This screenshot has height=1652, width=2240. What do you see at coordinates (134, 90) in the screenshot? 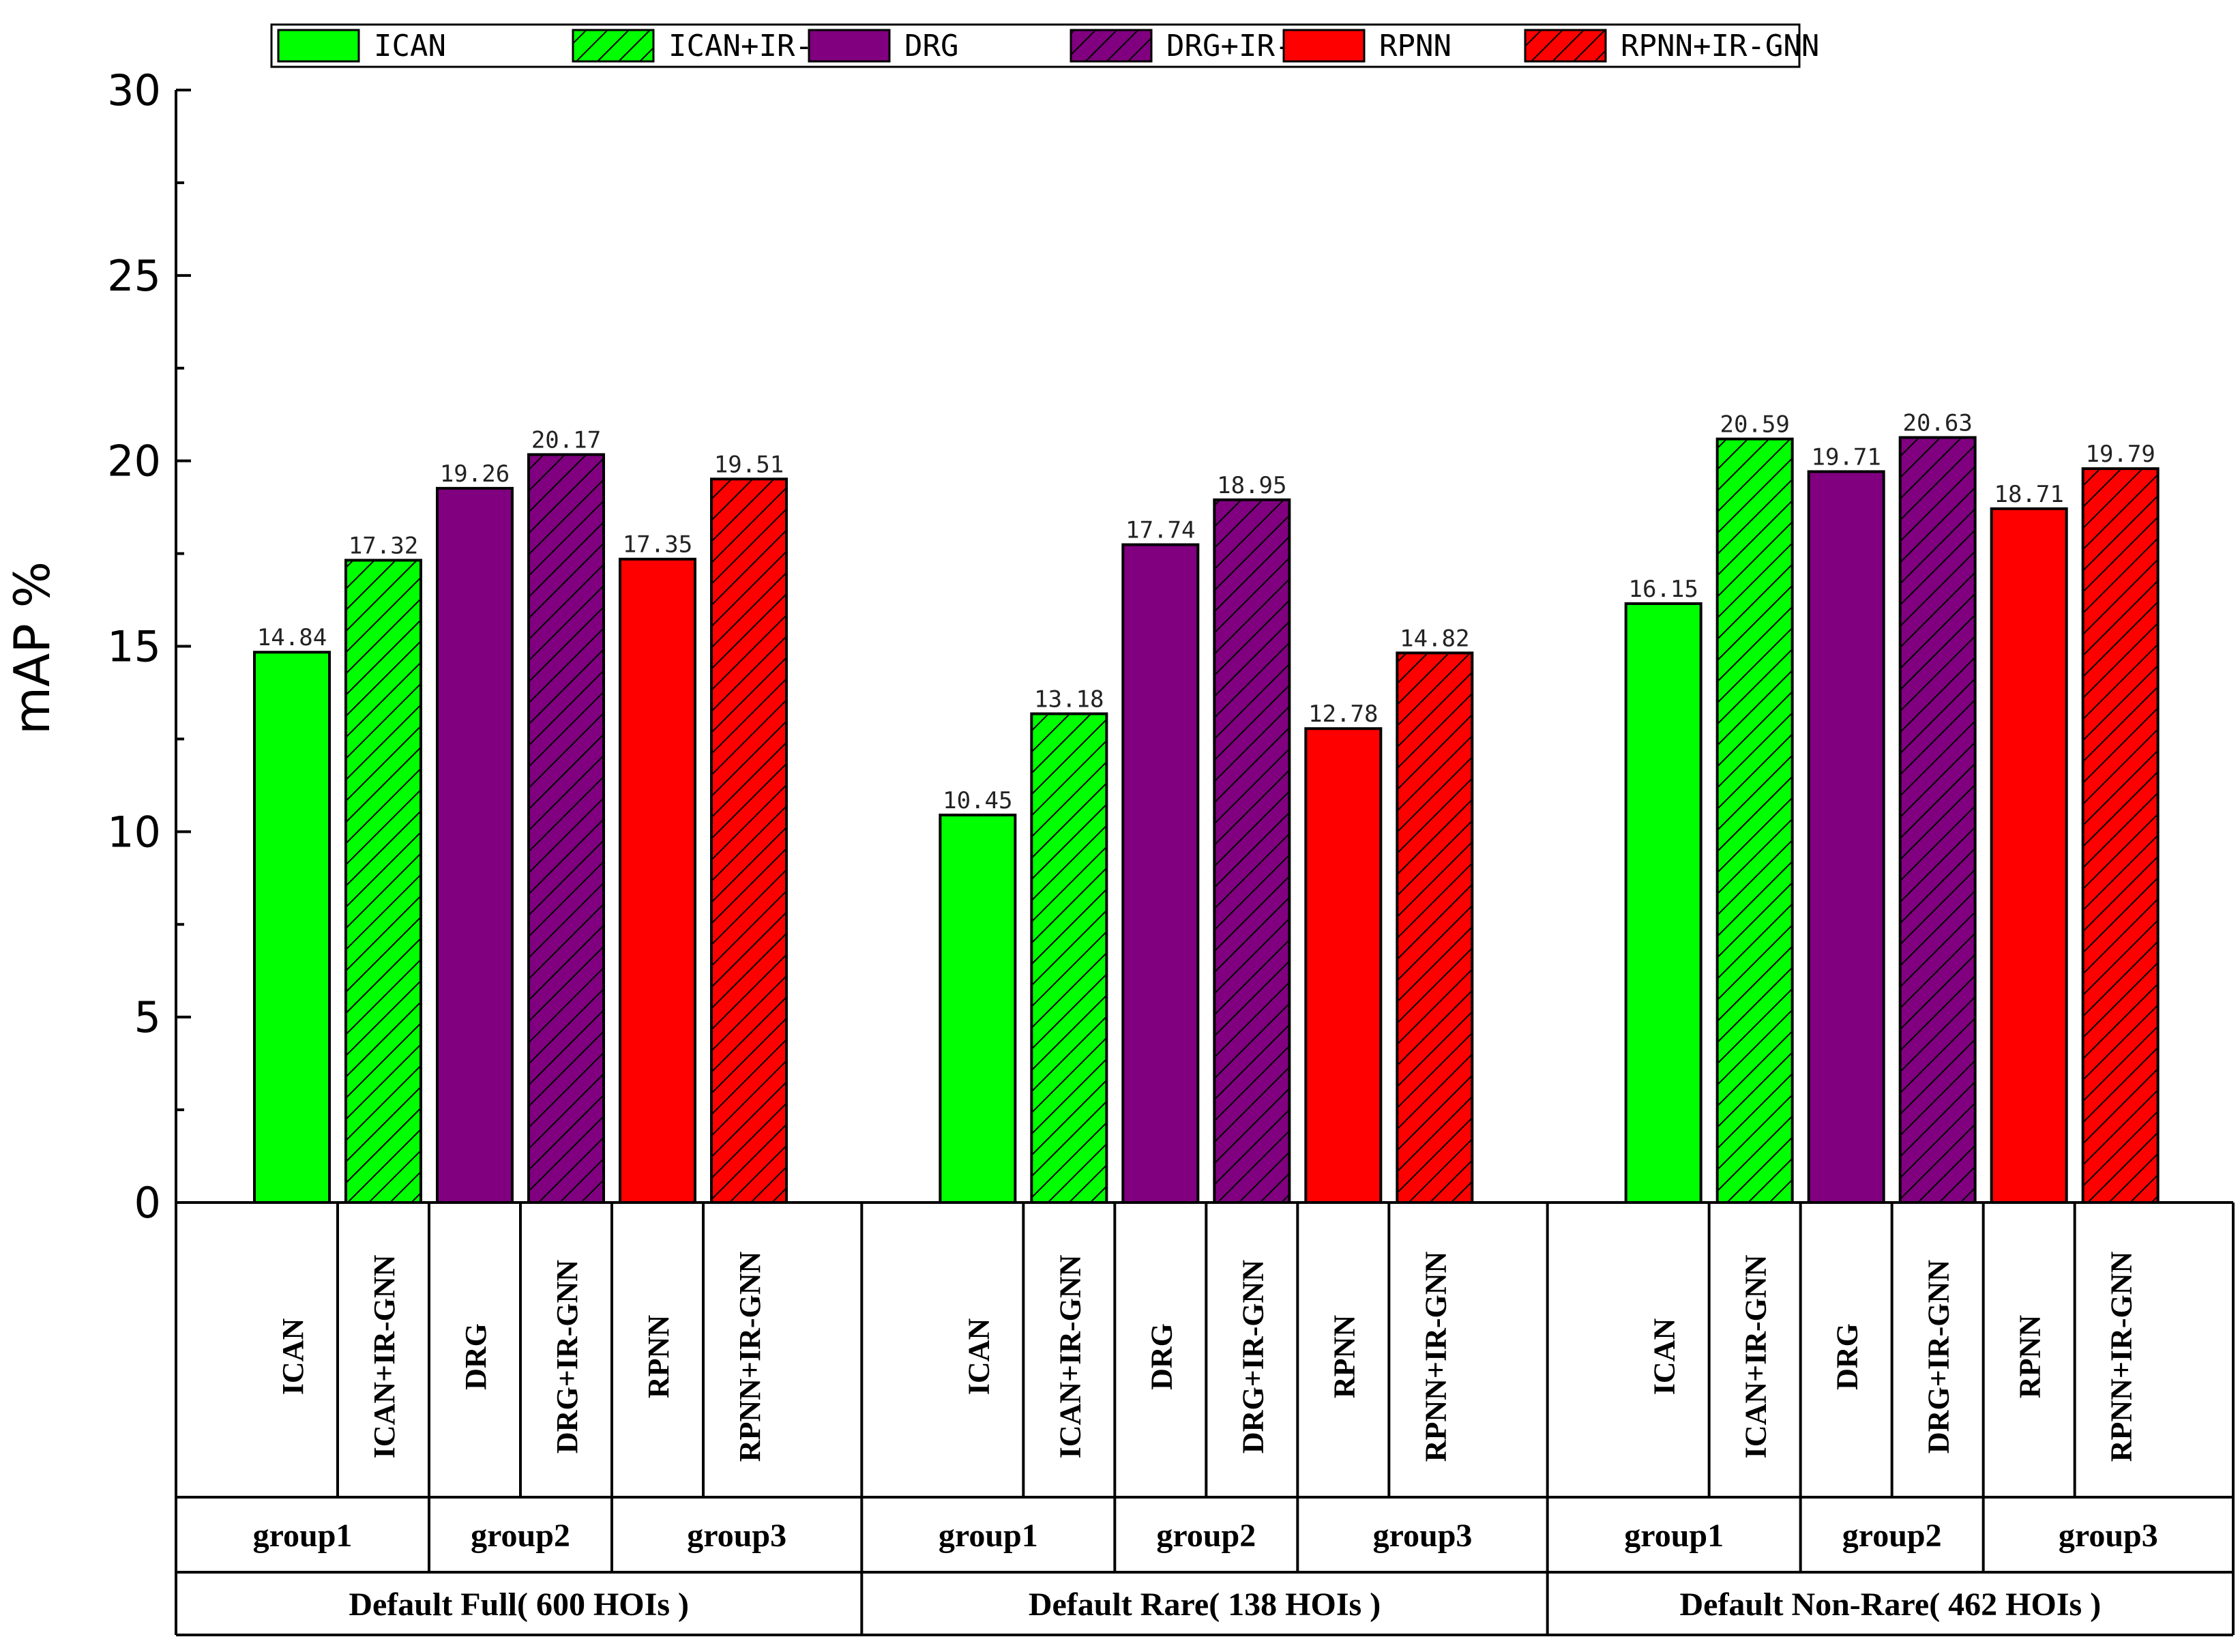
I see `y-tick-label: 30` at bounding box center [134, 90].